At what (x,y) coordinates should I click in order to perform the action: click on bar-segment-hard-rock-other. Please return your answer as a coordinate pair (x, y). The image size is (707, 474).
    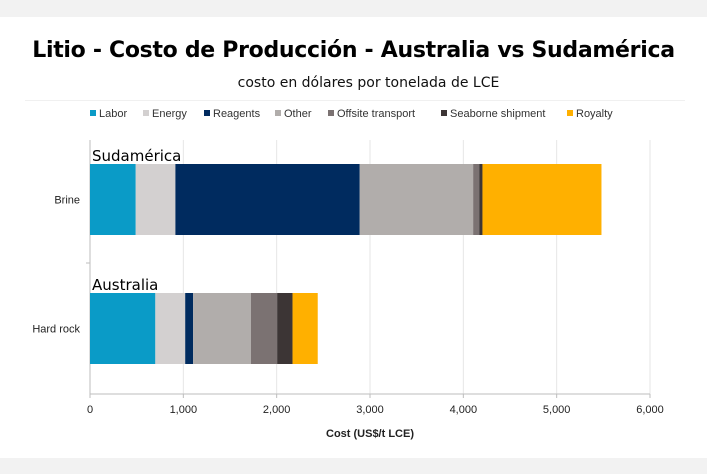
    Looking at the image, I should click on (222, 328).